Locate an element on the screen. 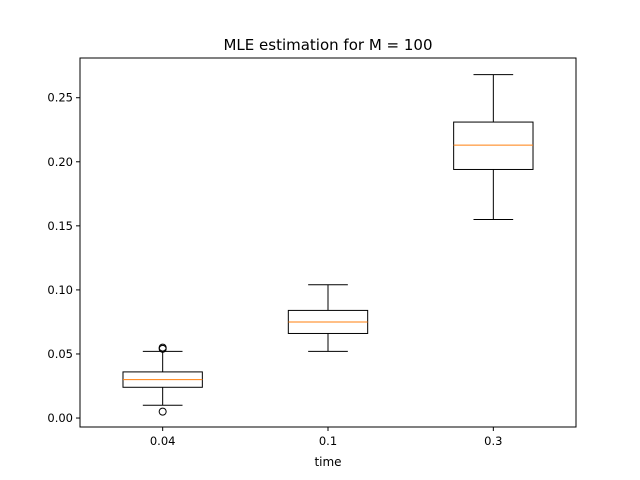  y-tick-label: 0.05 is located at coordinates (60, 354).